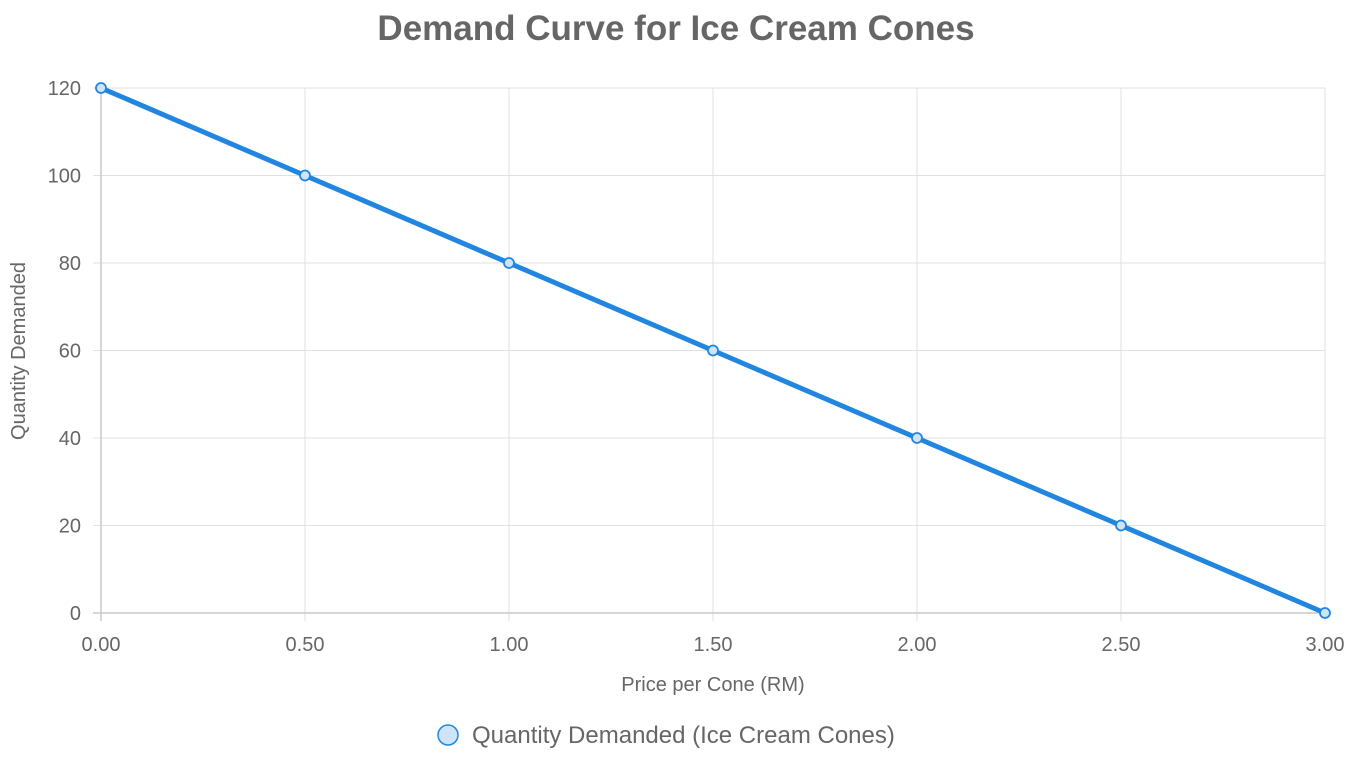  Describe the element at coordinates (70, 352) in the screenshot. I see `y-tick-label: 60` at that location.